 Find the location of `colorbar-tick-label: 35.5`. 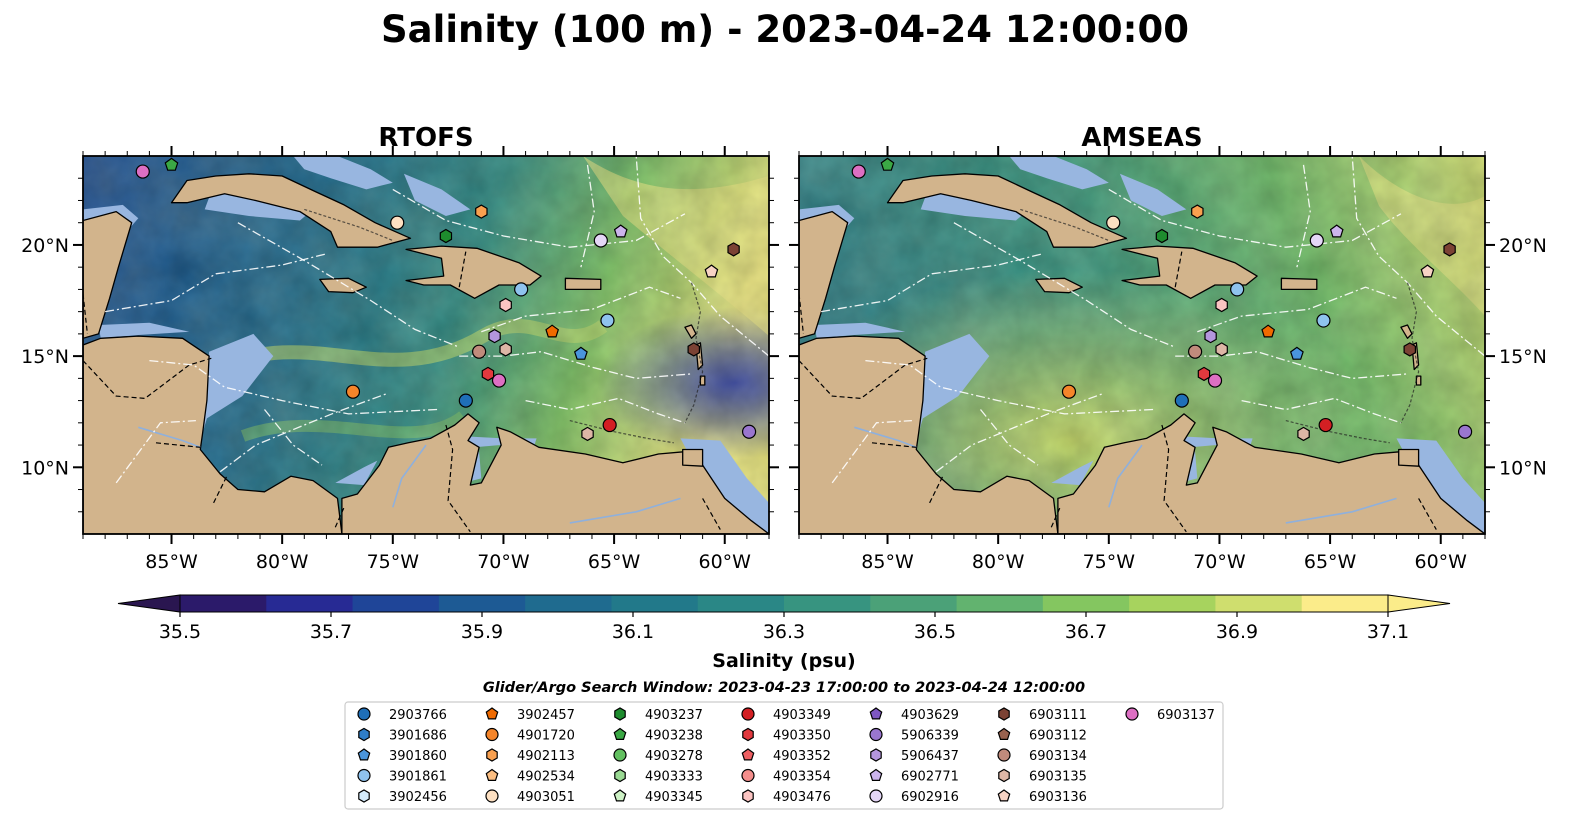

colorbar-tick-label: 35.5 is located at coordinates (180, 632).